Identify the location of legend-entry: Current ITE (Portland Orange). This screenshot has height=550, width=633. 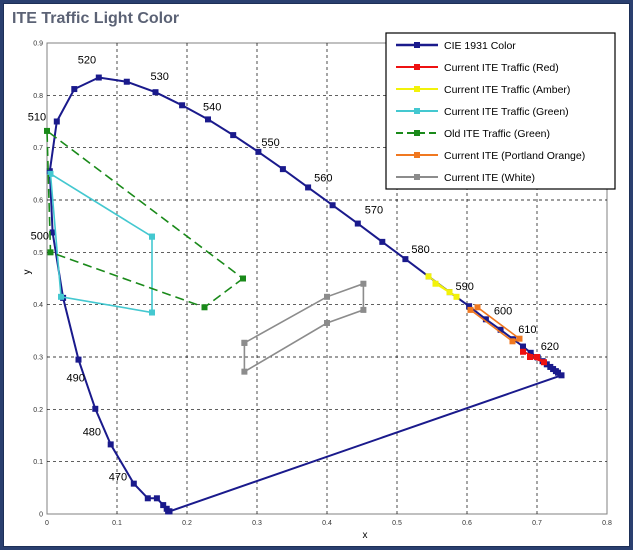
(514, 156).